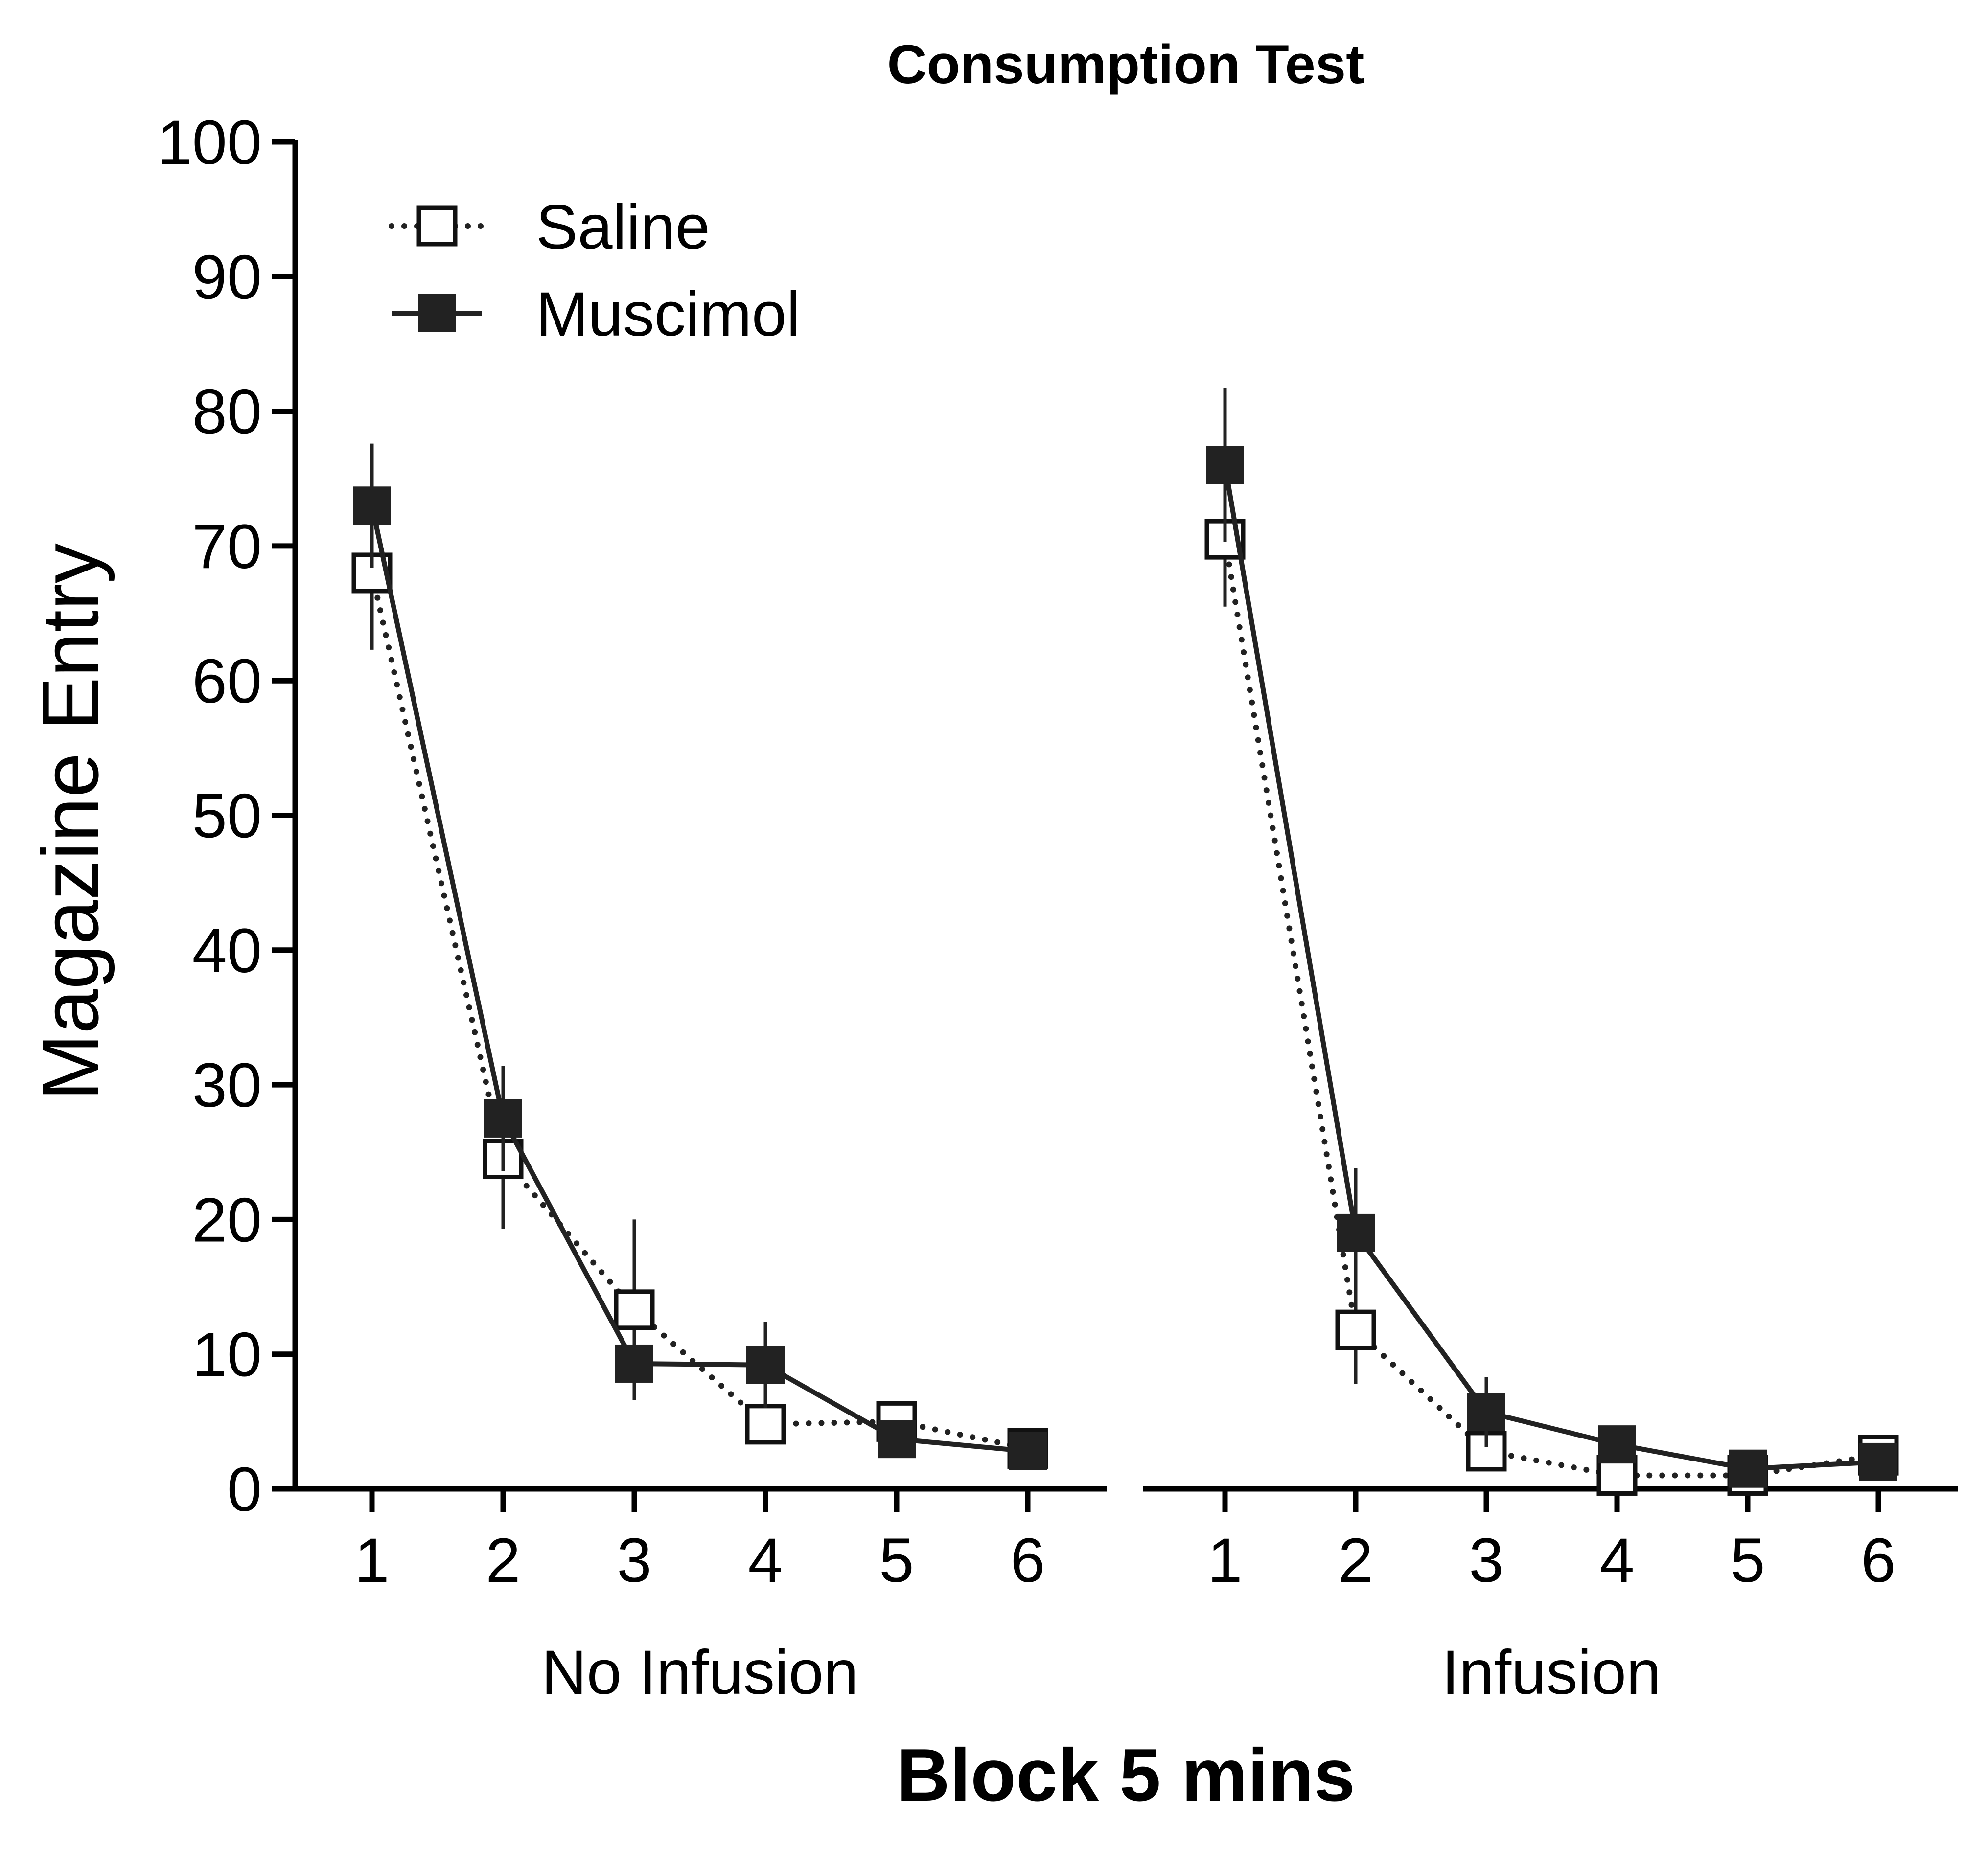 The width and height of the screenshot is (1988, 1849). Describe the element at coordinates (227, 1355) in the screenshot. I see `y-tick-label: 10` at that location.